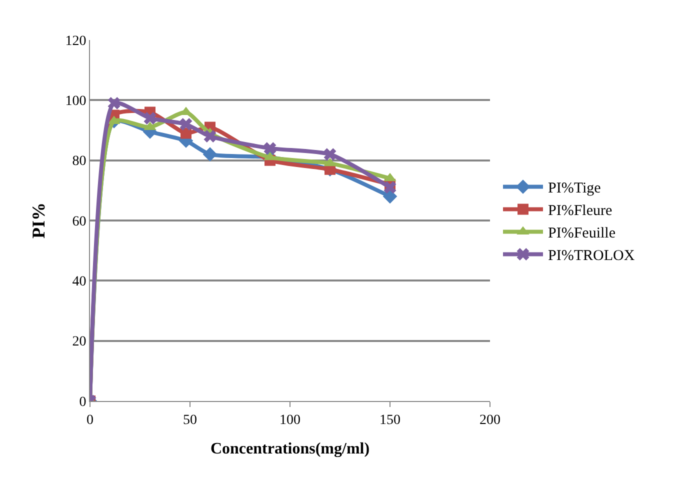  What do you see at coordinates (75, 102) in the screenshot?
I see `y-tick-label: 100` at bounding box center [75, 102].